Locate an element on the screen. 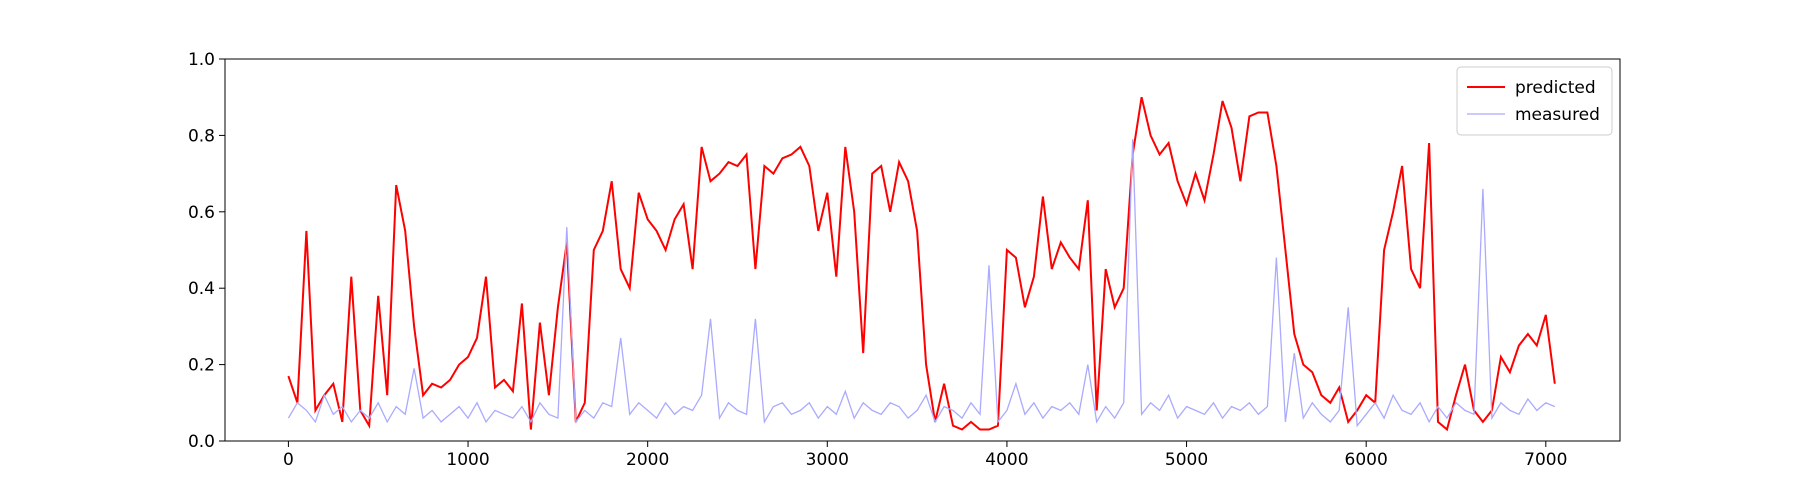 Image resolution: width=1800 pixels, height=500 pixels. y-tick-label: 0.8 is located at coordinates (201, 136).